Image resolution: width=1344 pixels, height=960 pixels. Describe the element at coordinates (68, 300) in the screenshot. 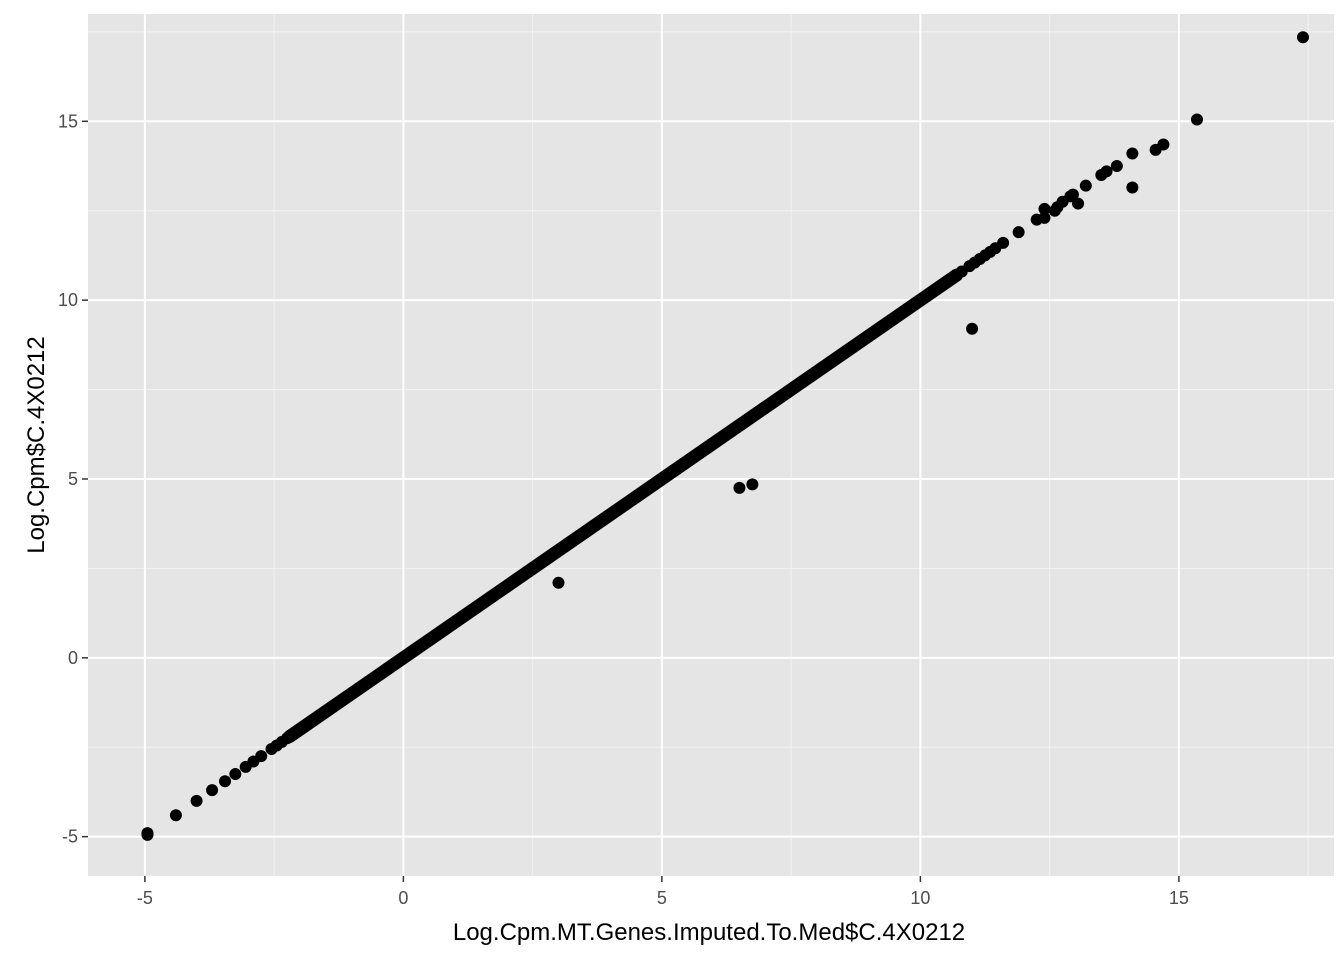

I see `y-tick-label: 10` at that location.